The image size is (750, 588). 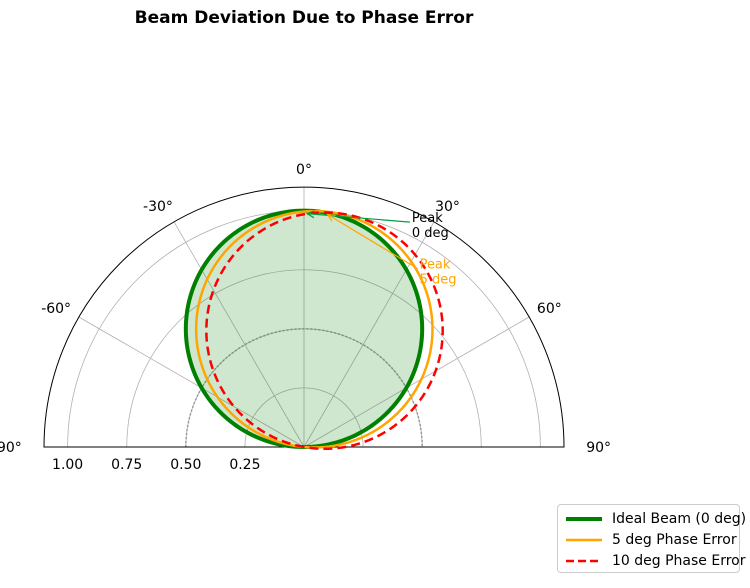 What do you see at coordinates (598, 448) in the screenshot?
I see `theta-tick-label-6: 90°` at bounding box center [598, 448].